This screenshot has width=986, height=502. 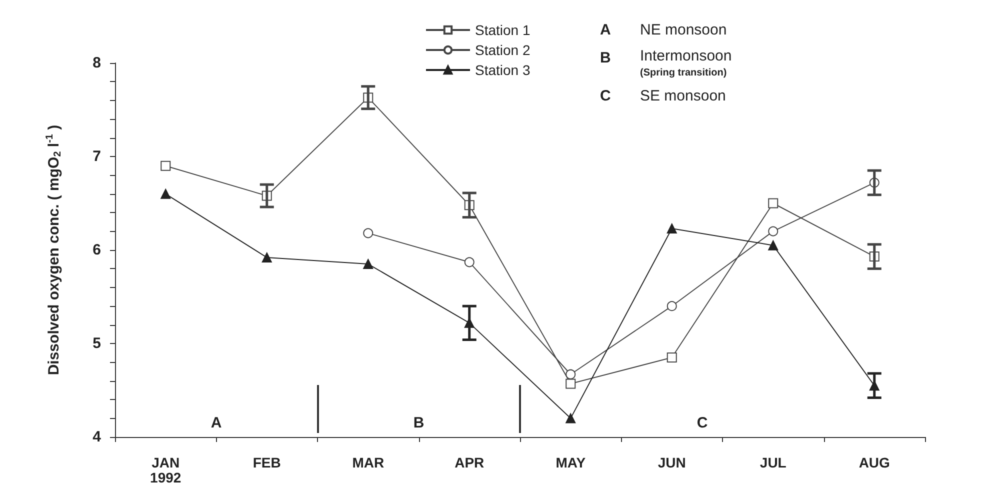 What do you see at coordinates (96, 63) in the screenshot?
I see `y-tick-label: 8` at bounding box center [96, 63].